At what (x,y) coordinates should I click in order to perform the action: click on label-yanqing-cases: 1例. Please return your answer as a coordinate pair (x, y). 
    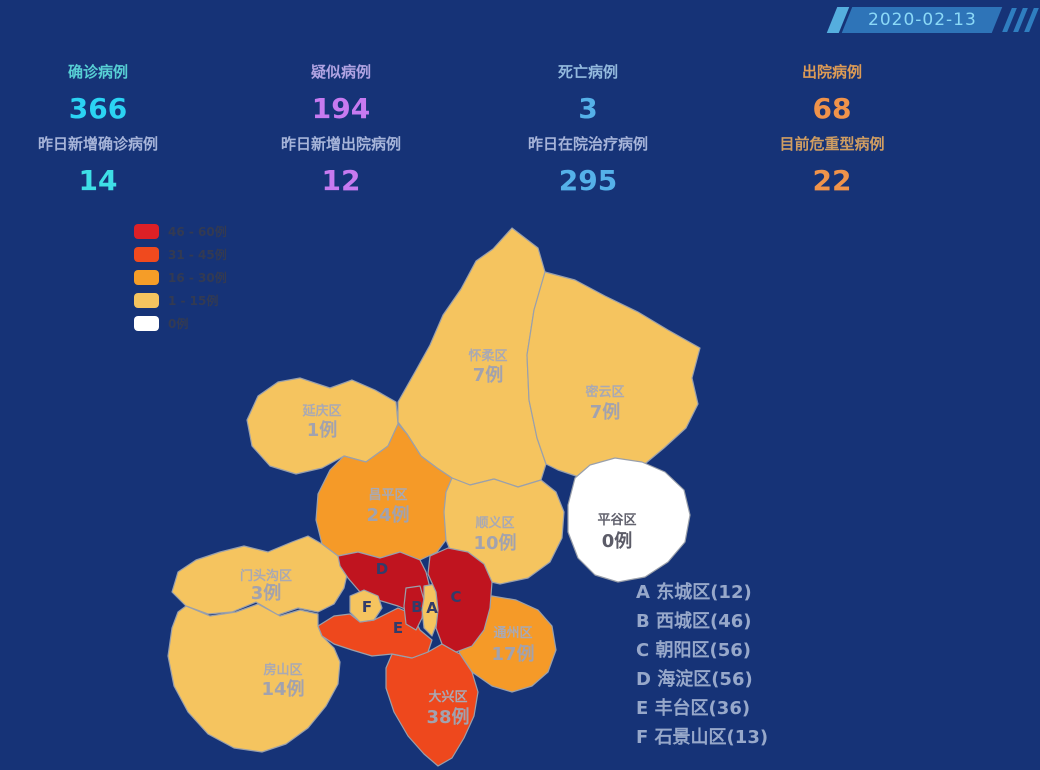
    Looking at the image, I should click on (322, 430).